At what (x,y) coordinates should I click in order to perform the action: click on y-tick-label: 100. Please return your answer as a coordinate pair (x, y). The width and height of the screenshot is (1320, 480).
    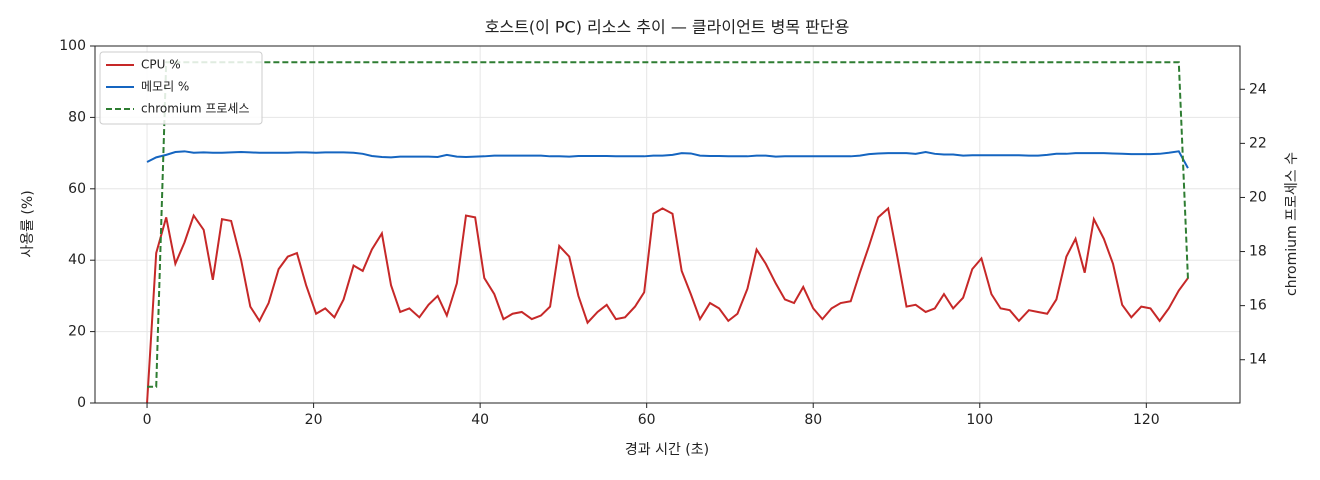
    Looking at the image, I should click on (72, 46).